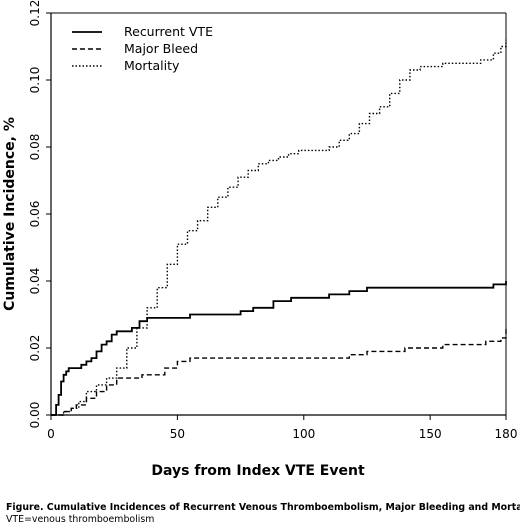 Image resolution: width=520 pixels, height=526 pixels. Describe the element at coordinates (506, 434) in the screenshot. I see `x-tick-label: 180` at that location.